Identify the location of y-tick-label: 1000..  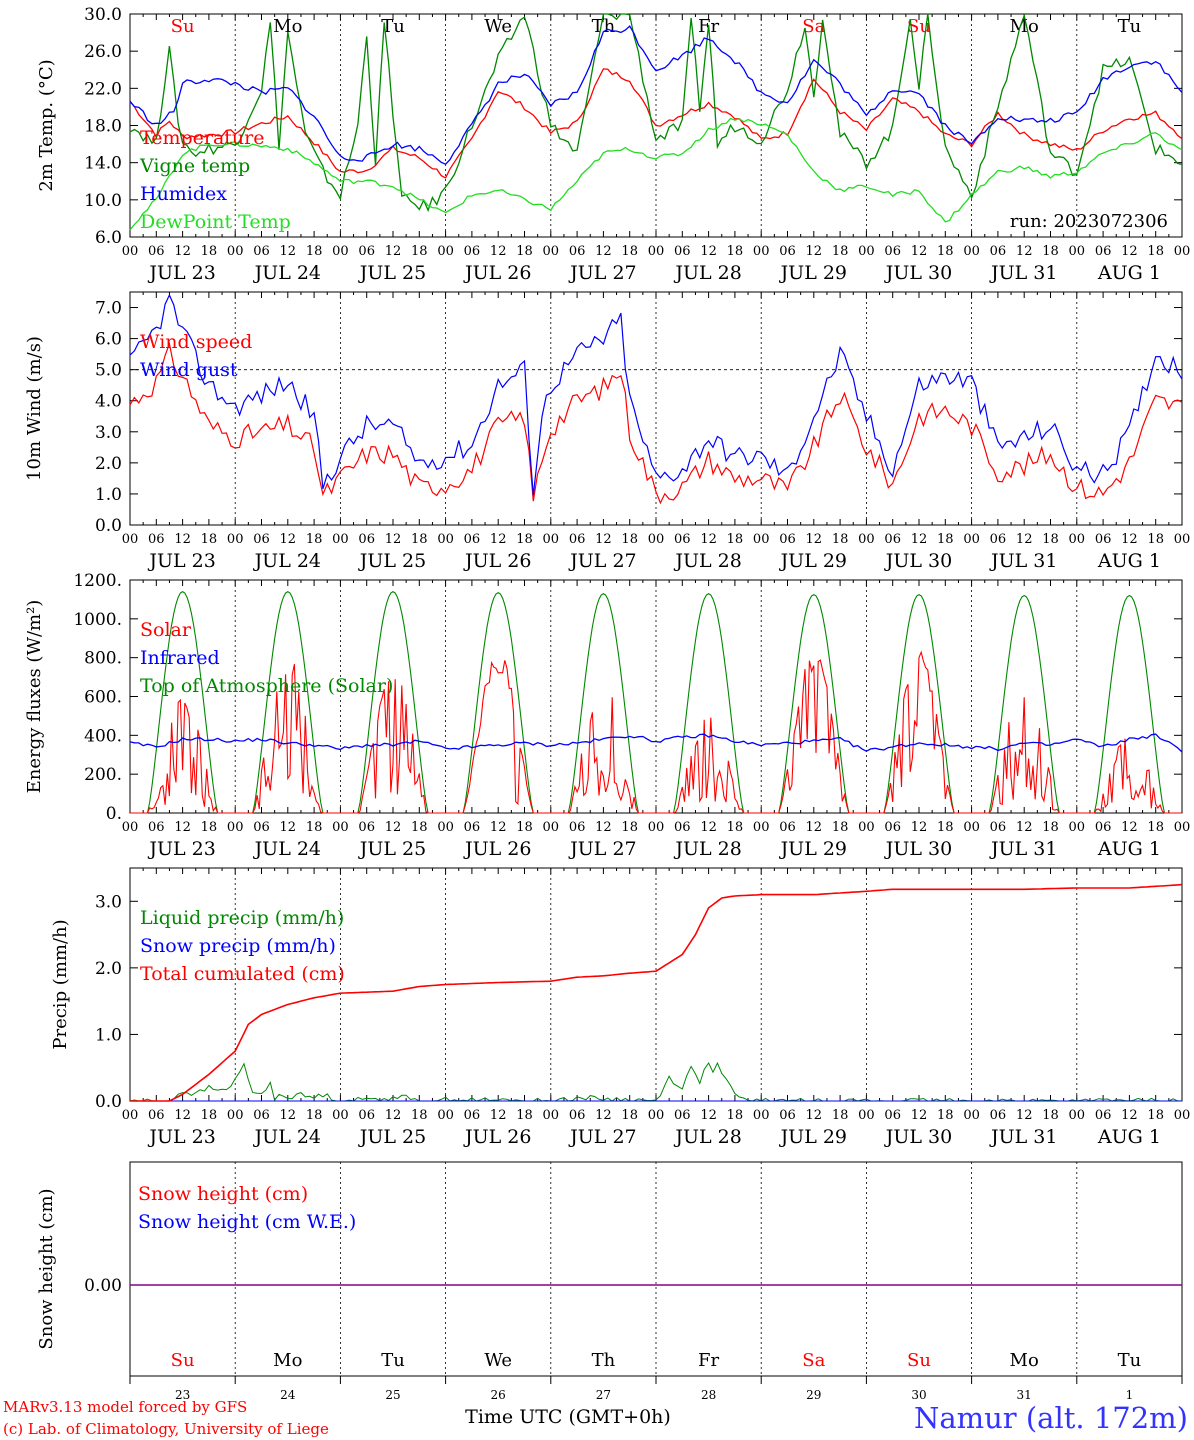
(97, 620).